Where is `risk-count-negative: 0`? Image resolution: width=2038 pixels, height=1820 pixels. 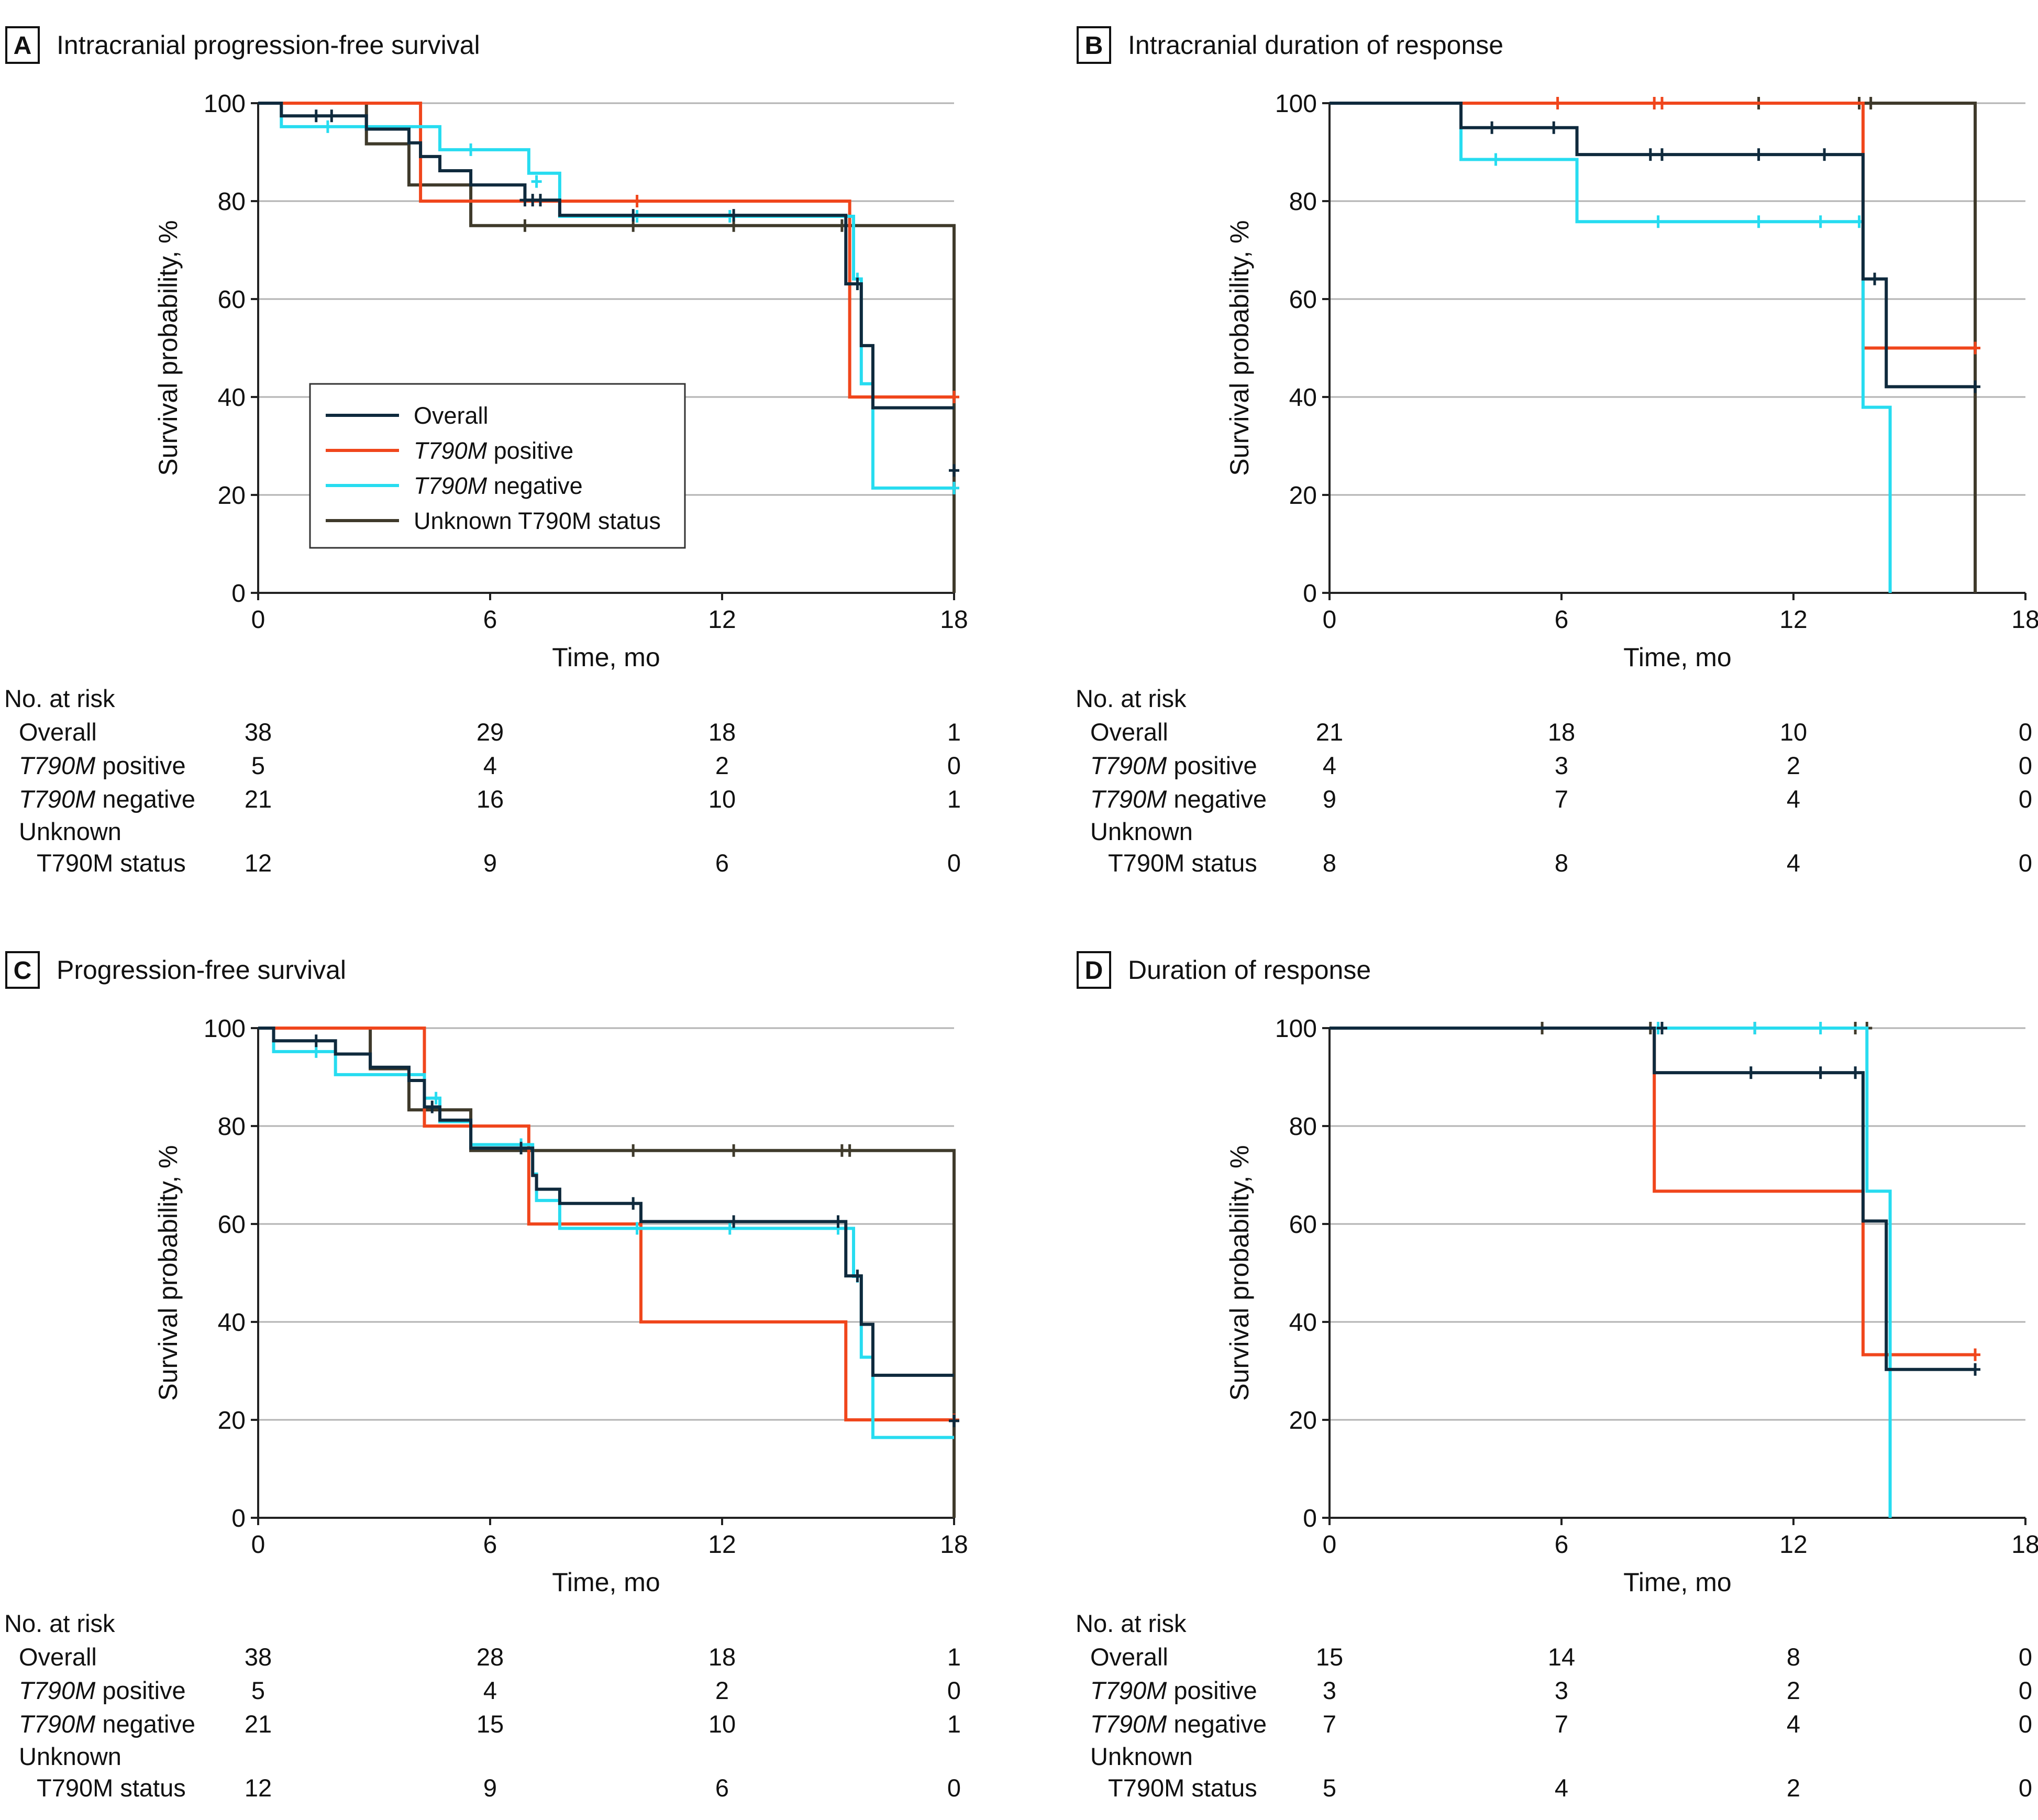 risk-count-negative: 0 is located at coordinates (2025, 1724).